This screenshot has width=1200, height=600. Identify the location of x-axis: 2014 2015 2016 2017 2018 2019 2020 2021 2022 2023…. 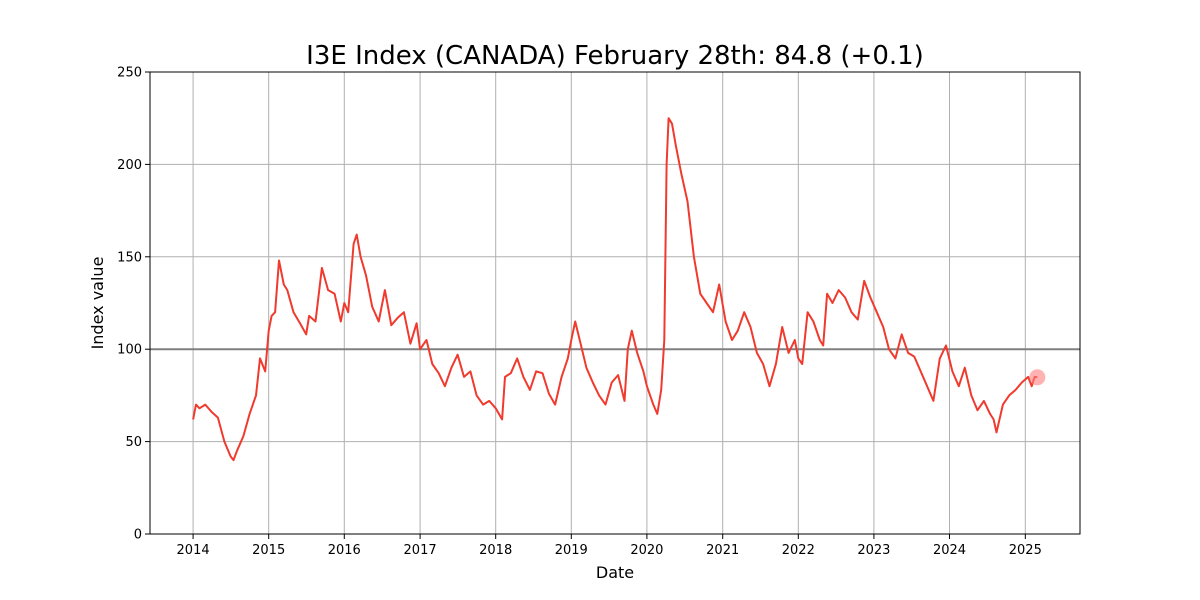
(609, 546).